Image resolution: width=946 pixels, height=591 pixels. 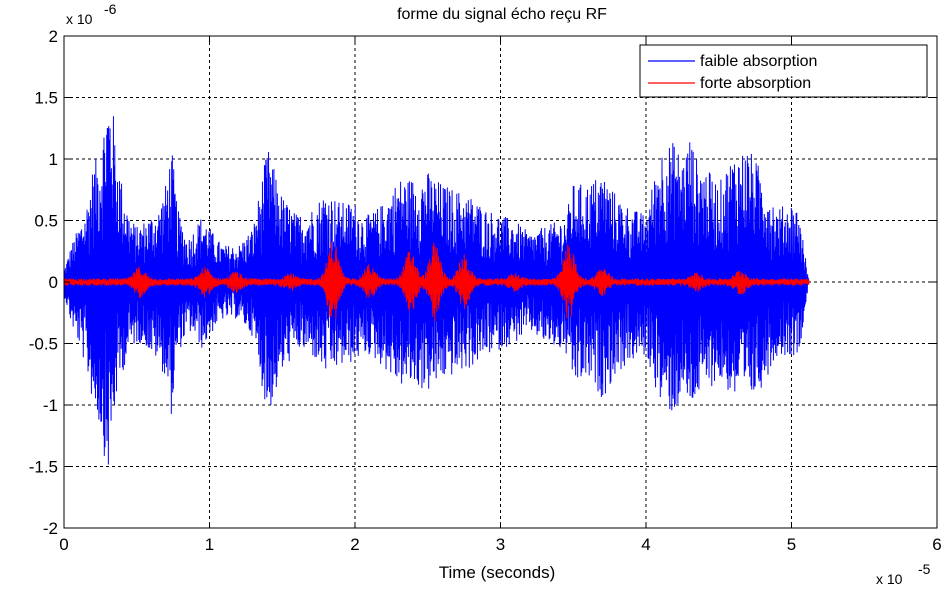 What do you see at coordinates (354, 544) in the screenshot?
I see `x-tick-label: 2` at bounding box center [354, 544].